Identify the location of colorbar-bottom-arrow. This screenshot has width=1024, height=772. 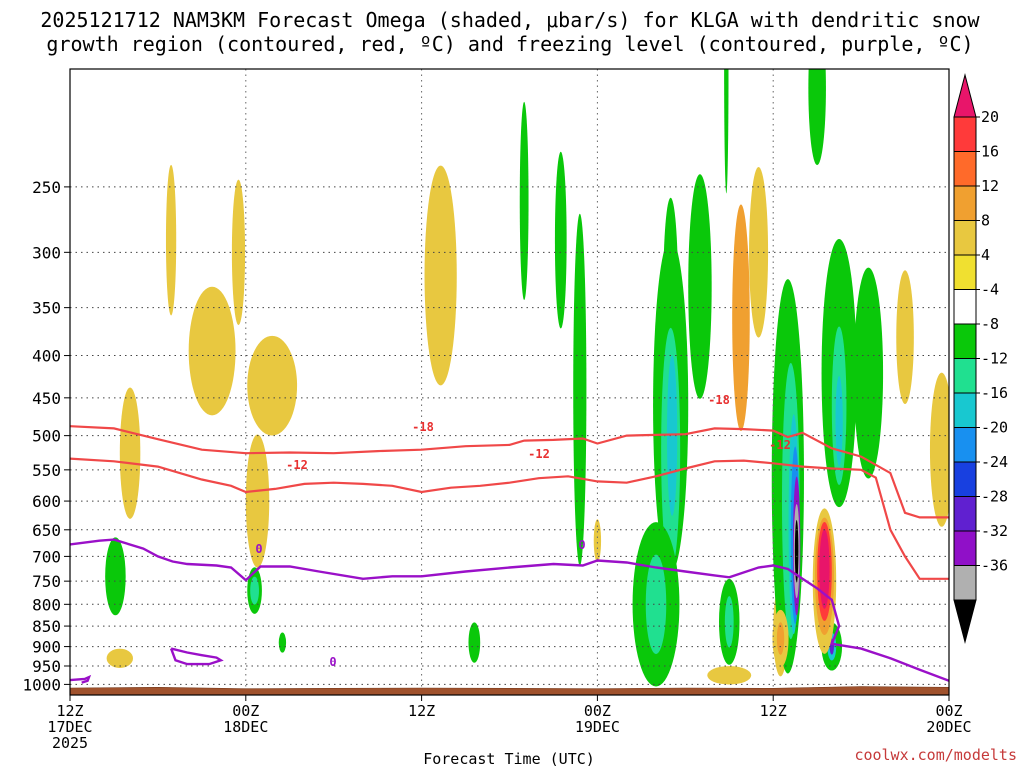
(965, 621).